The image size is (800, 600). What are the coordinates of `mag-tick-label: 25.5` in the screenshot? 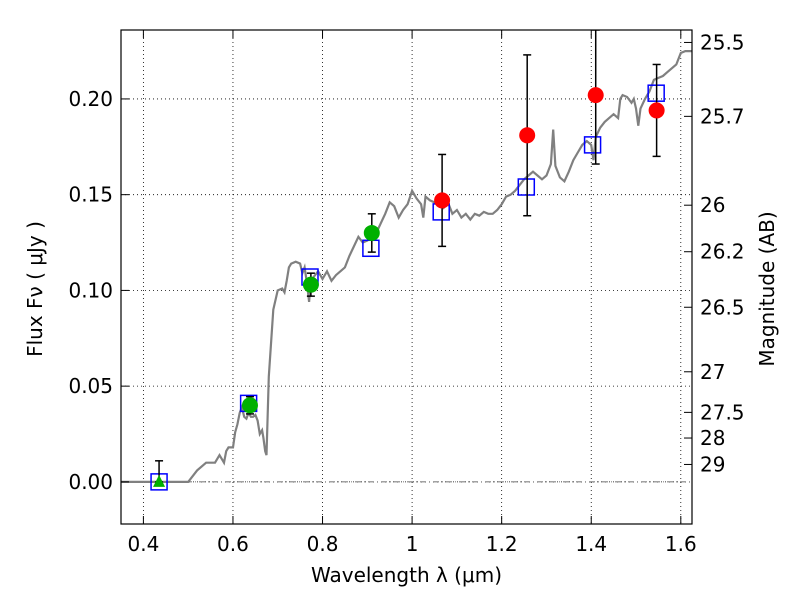 It's located at (722, 42).